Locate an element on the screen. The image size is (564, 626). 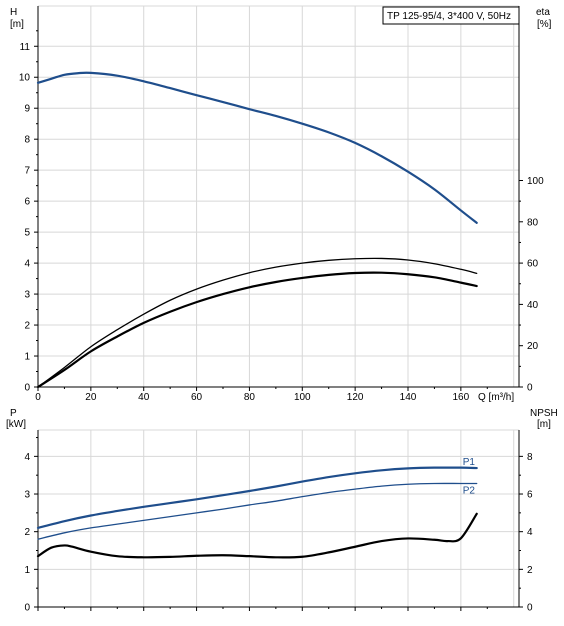
bottom-right-axis-unit: [m] is located at coordinates (544, 424).